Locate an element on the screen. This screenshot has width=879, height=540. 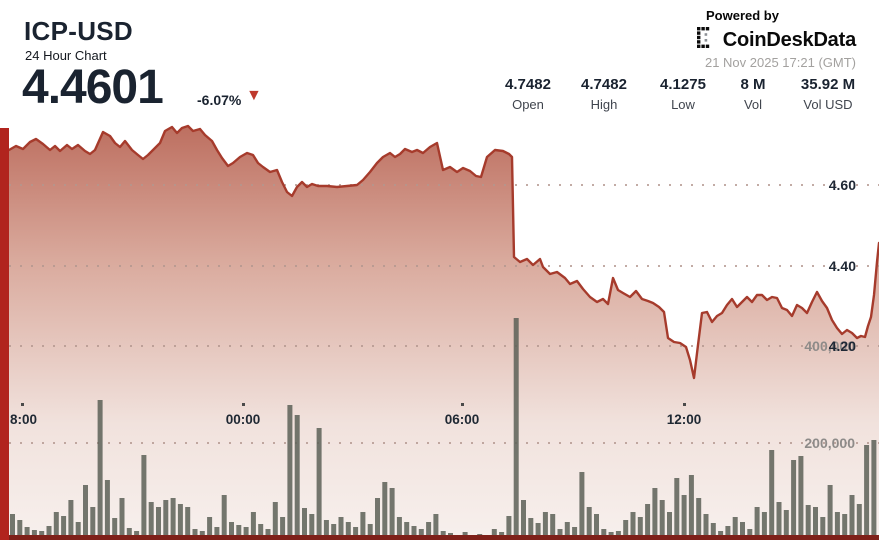
stat-vol-value: 8 M is located at coordinates (753, 84).